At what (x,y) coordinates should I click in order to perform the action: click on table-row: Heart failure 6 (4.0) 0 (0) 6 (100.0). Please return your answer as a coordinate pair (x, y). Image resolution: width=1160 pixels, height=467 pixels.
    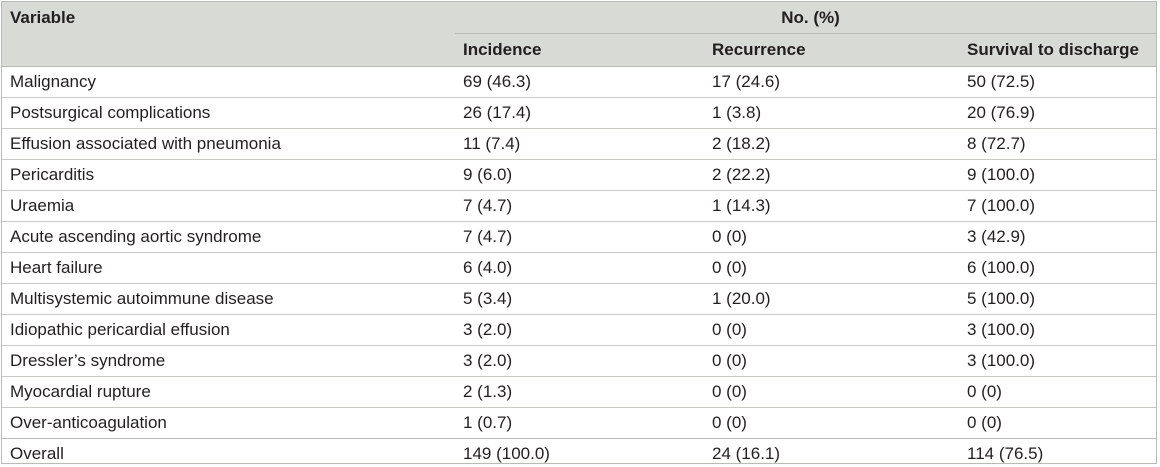
    Looking at the image, I should click on (579, 268).